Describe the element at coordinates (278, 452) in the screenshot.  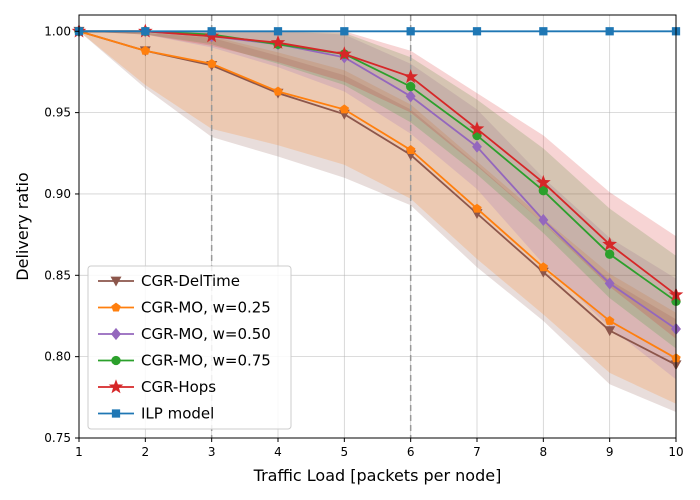
I see `x-tick-label: 4` at that location.